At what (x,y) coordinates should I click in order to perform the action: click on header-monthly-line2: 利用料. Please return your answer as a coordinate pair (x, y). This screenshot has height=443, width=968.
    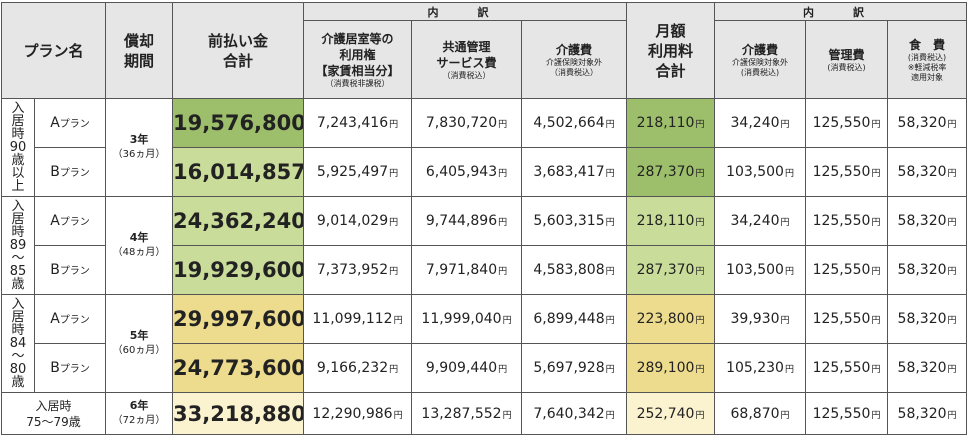
    Looking at the image, I should click on (671, 50).